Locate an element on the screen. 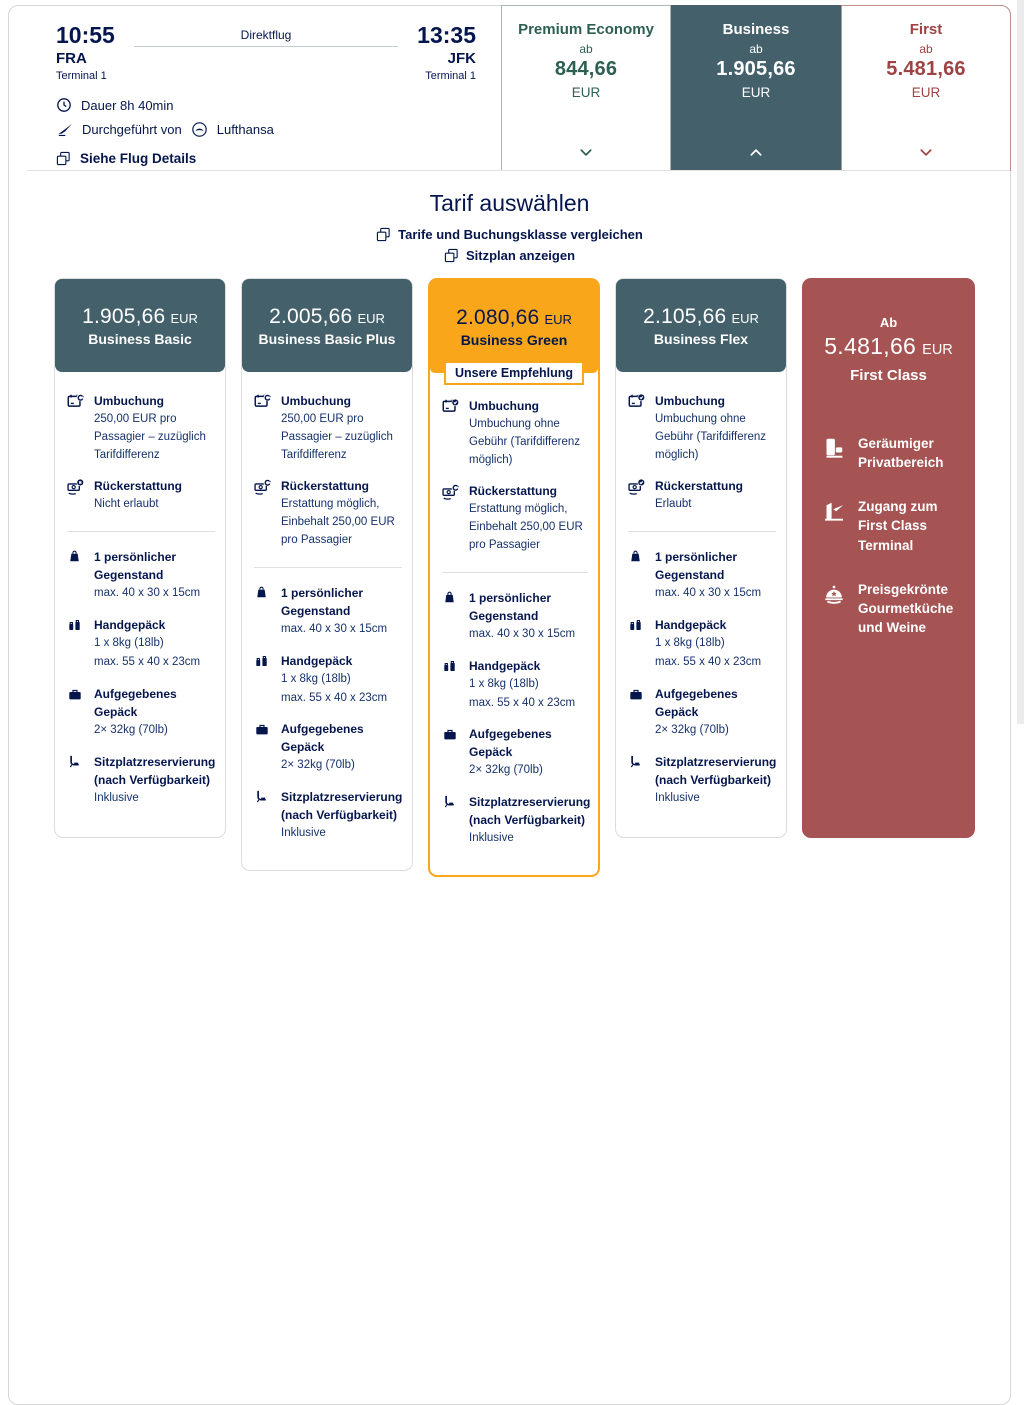  duration-row: Dauer 8h 40min is located at coordinates (266, 105).